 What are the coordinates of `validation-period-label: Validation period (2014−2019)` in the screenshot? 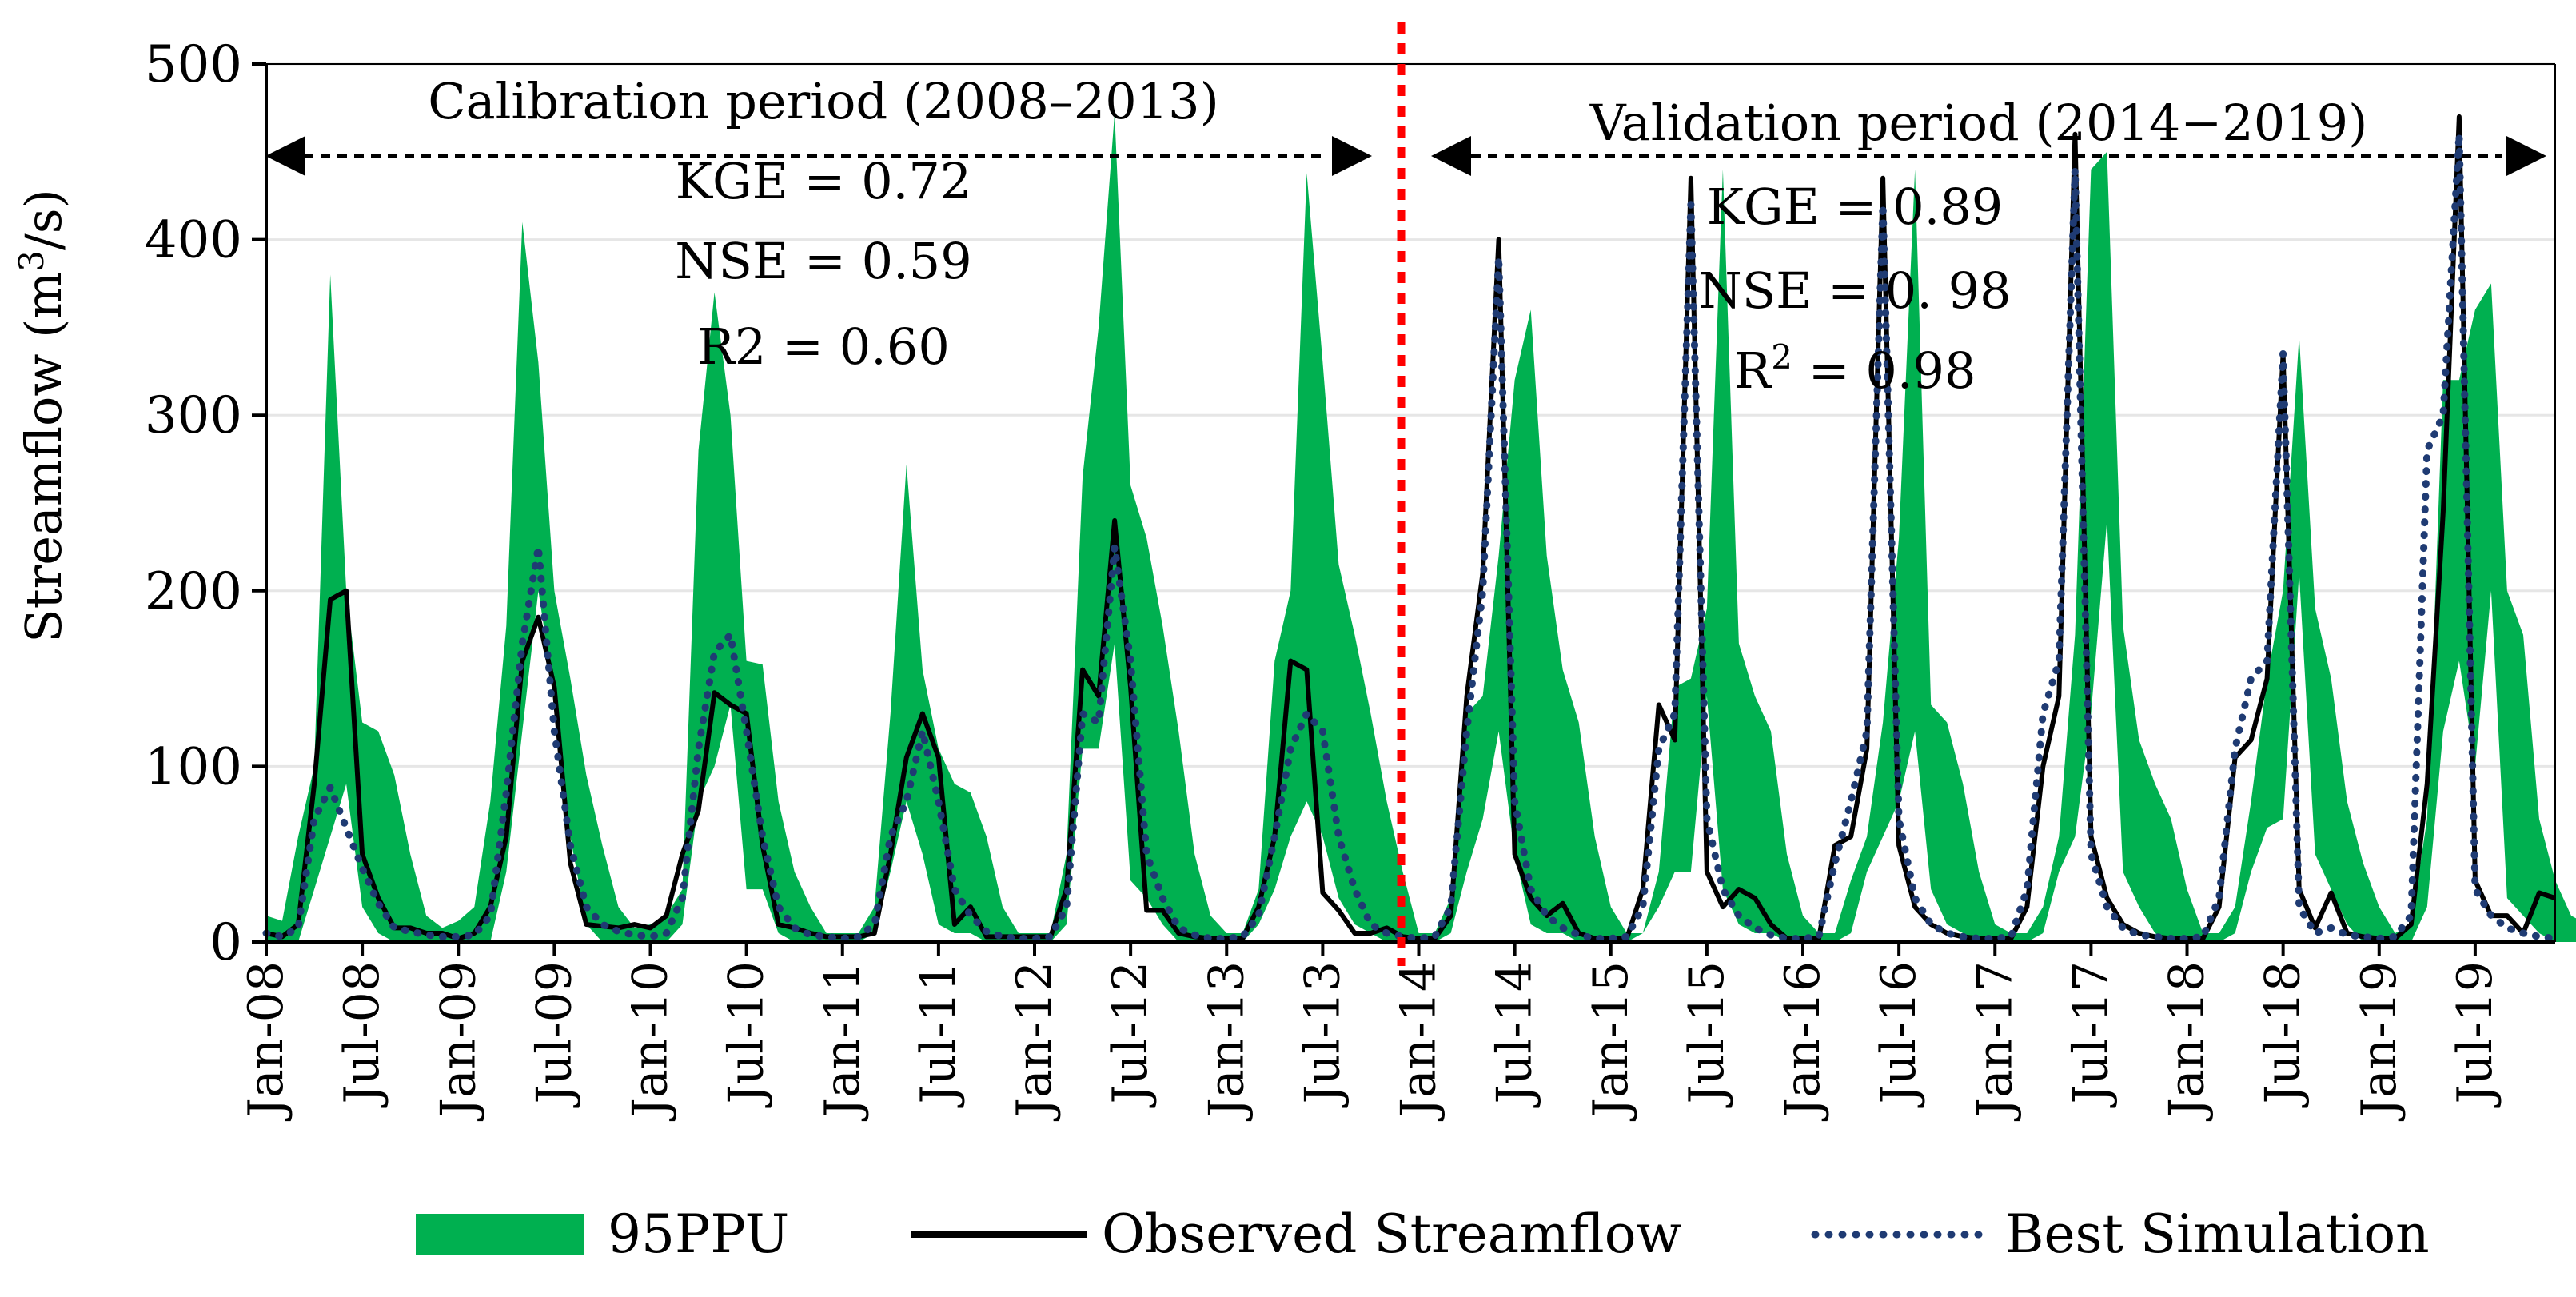 It's located at (1978, 123).